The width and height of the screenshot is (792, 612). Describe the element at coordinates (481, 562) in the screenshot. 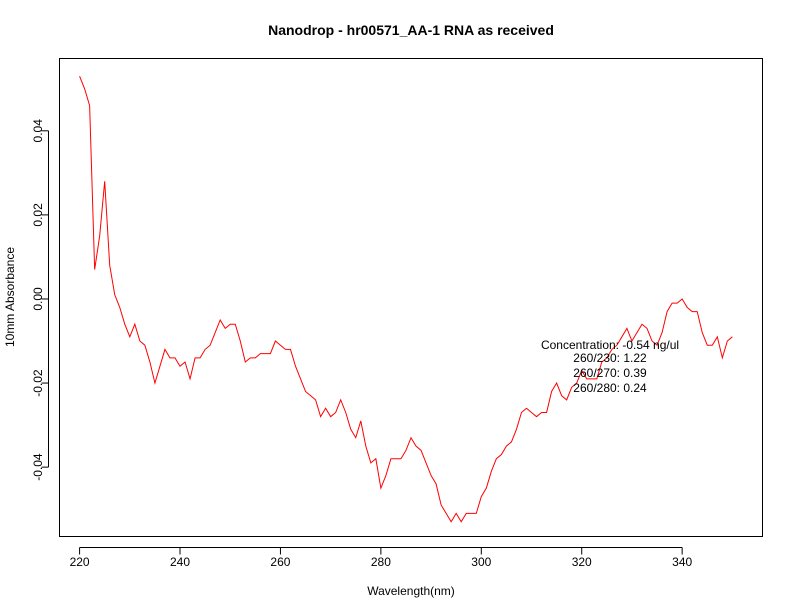

I see `x-tick-label: 300` at that location.